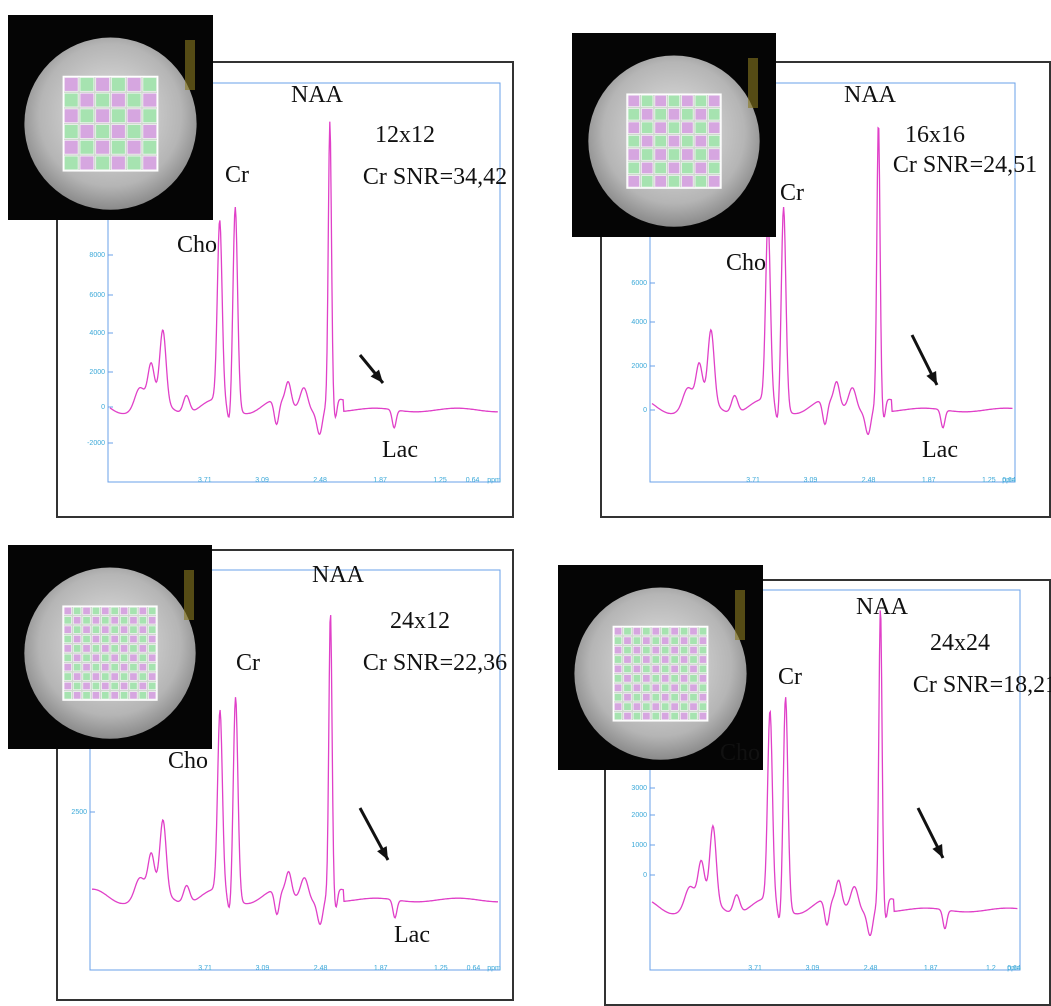 The image size is (1051, 1006). Describe the element at coordinates (188, 761) in the screenshot. I see `cho-label: Cho` at that location.